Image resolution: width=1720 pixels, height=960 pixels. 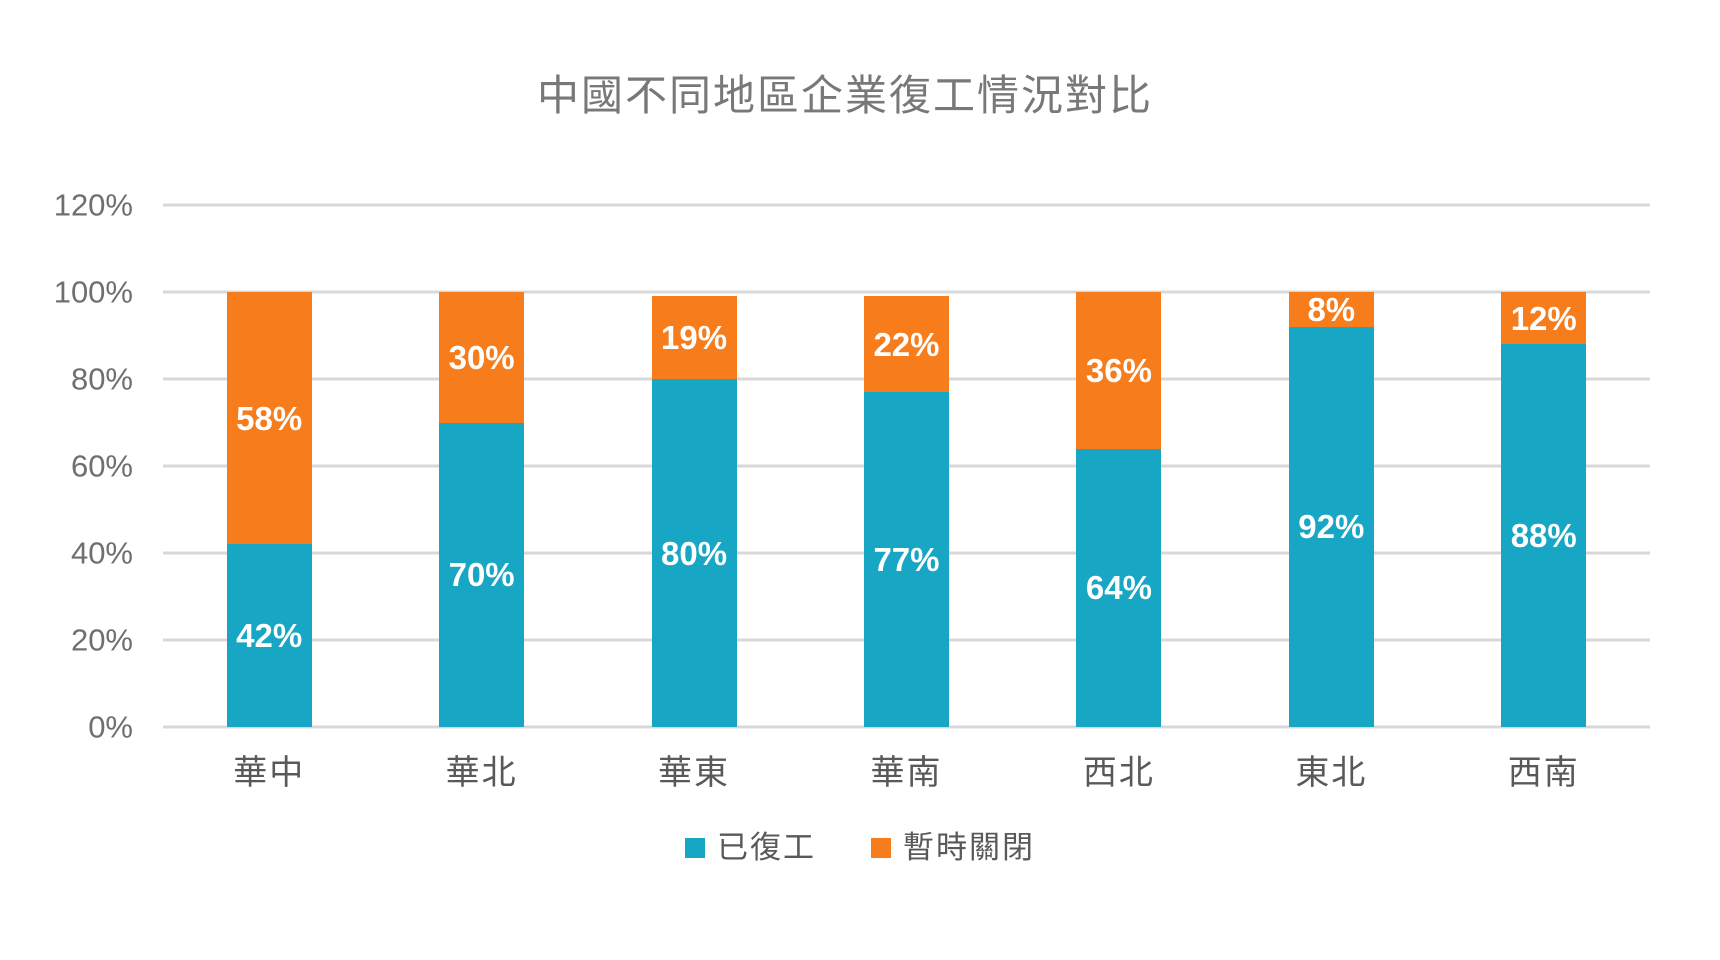 I want to click on y-axis-tick-label: 40%, so click(x=101, y=553).